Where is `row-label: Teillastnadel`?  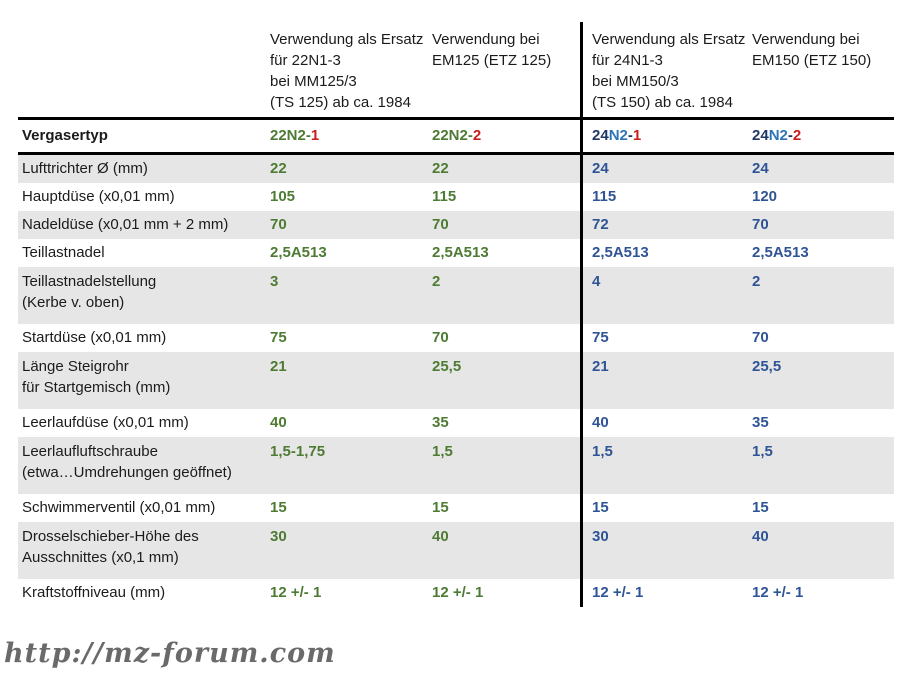
row-label: Teillastnadel is located at coordinates (63, 252).